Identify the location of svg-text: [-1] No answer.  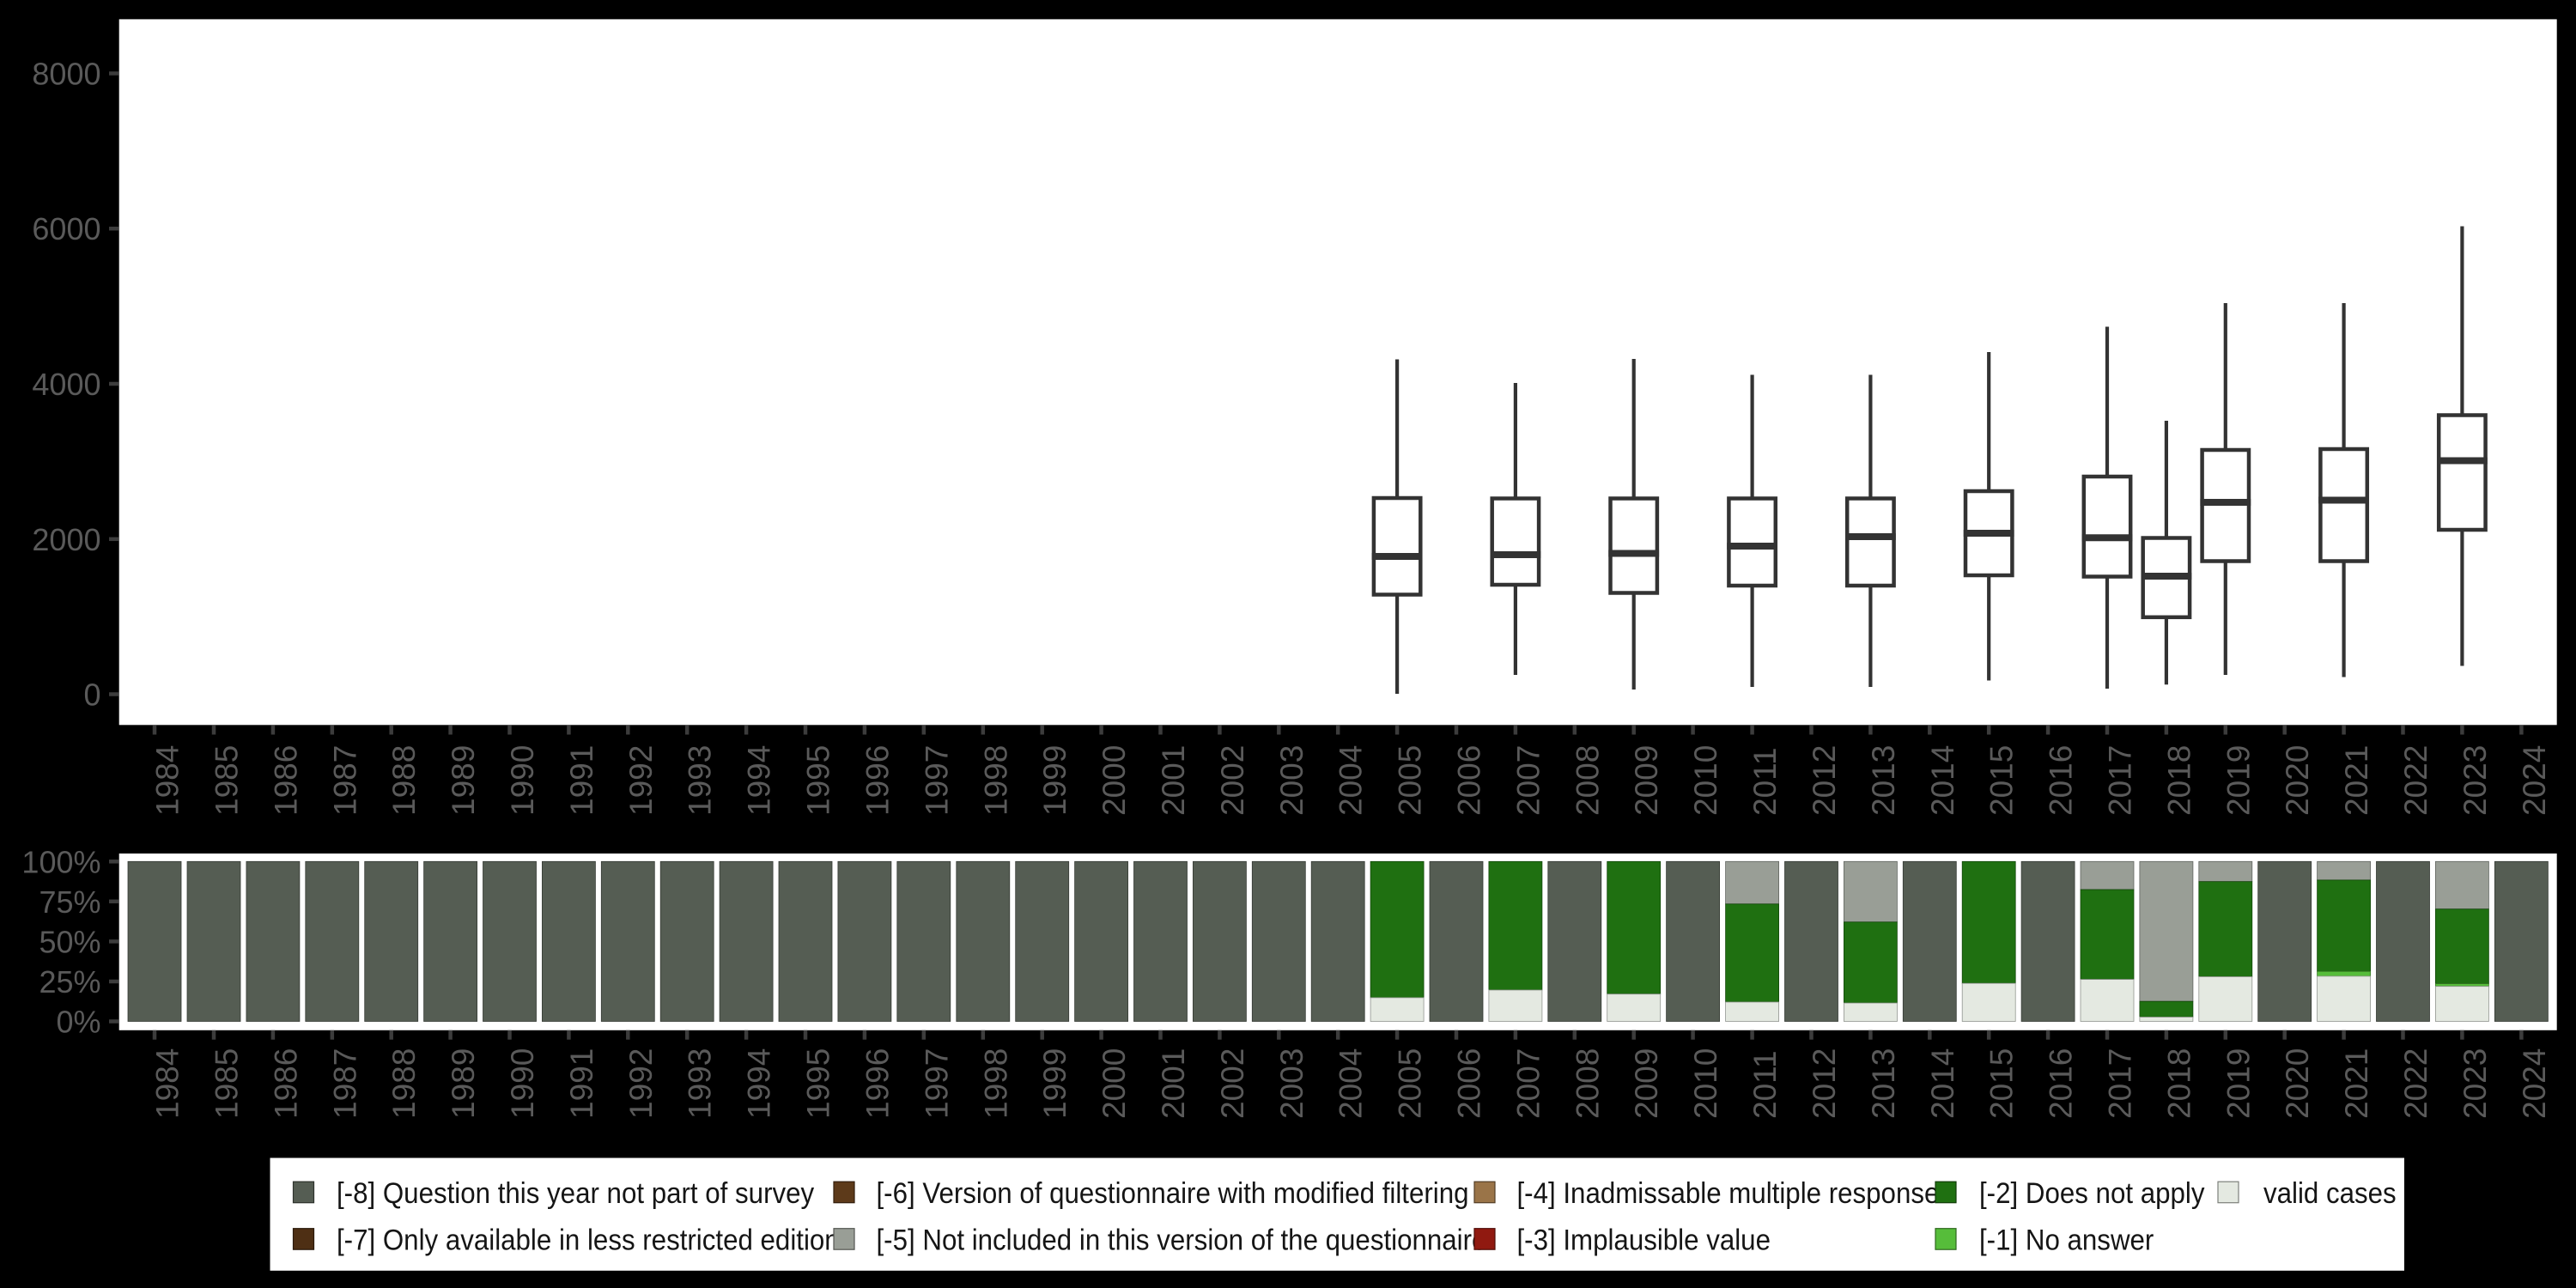
(2067, 1239).